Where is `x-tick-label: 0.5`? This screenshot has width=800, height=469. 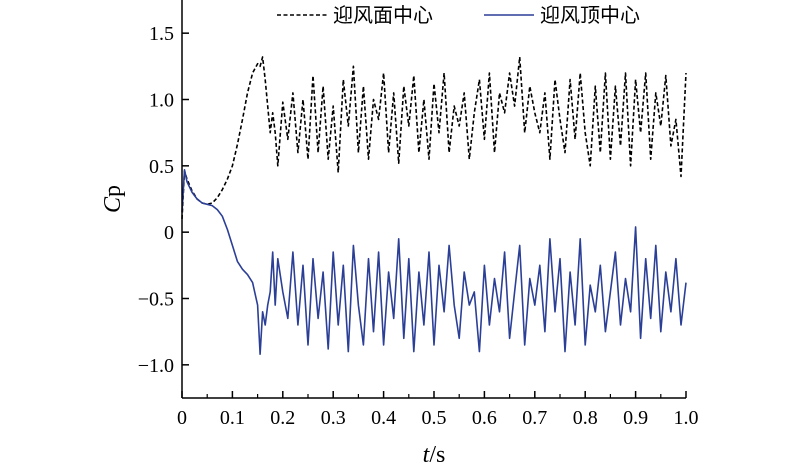 x-tick-label: 0.5 is located at coordinates (434, 418).